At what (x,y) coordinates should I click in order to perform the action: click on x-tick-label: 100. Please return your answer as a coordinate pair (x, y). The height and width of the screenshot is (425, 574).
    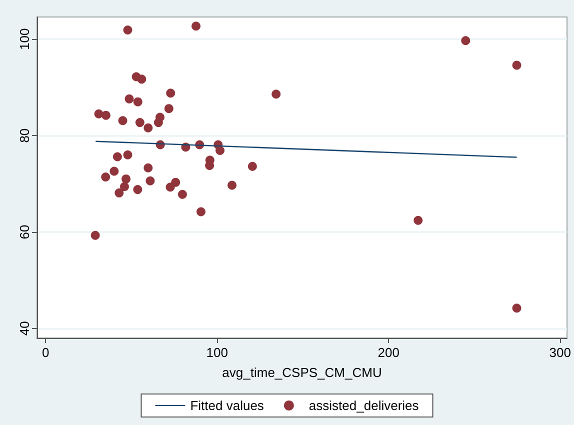
    Looking at the image, I should click on (217, 352).